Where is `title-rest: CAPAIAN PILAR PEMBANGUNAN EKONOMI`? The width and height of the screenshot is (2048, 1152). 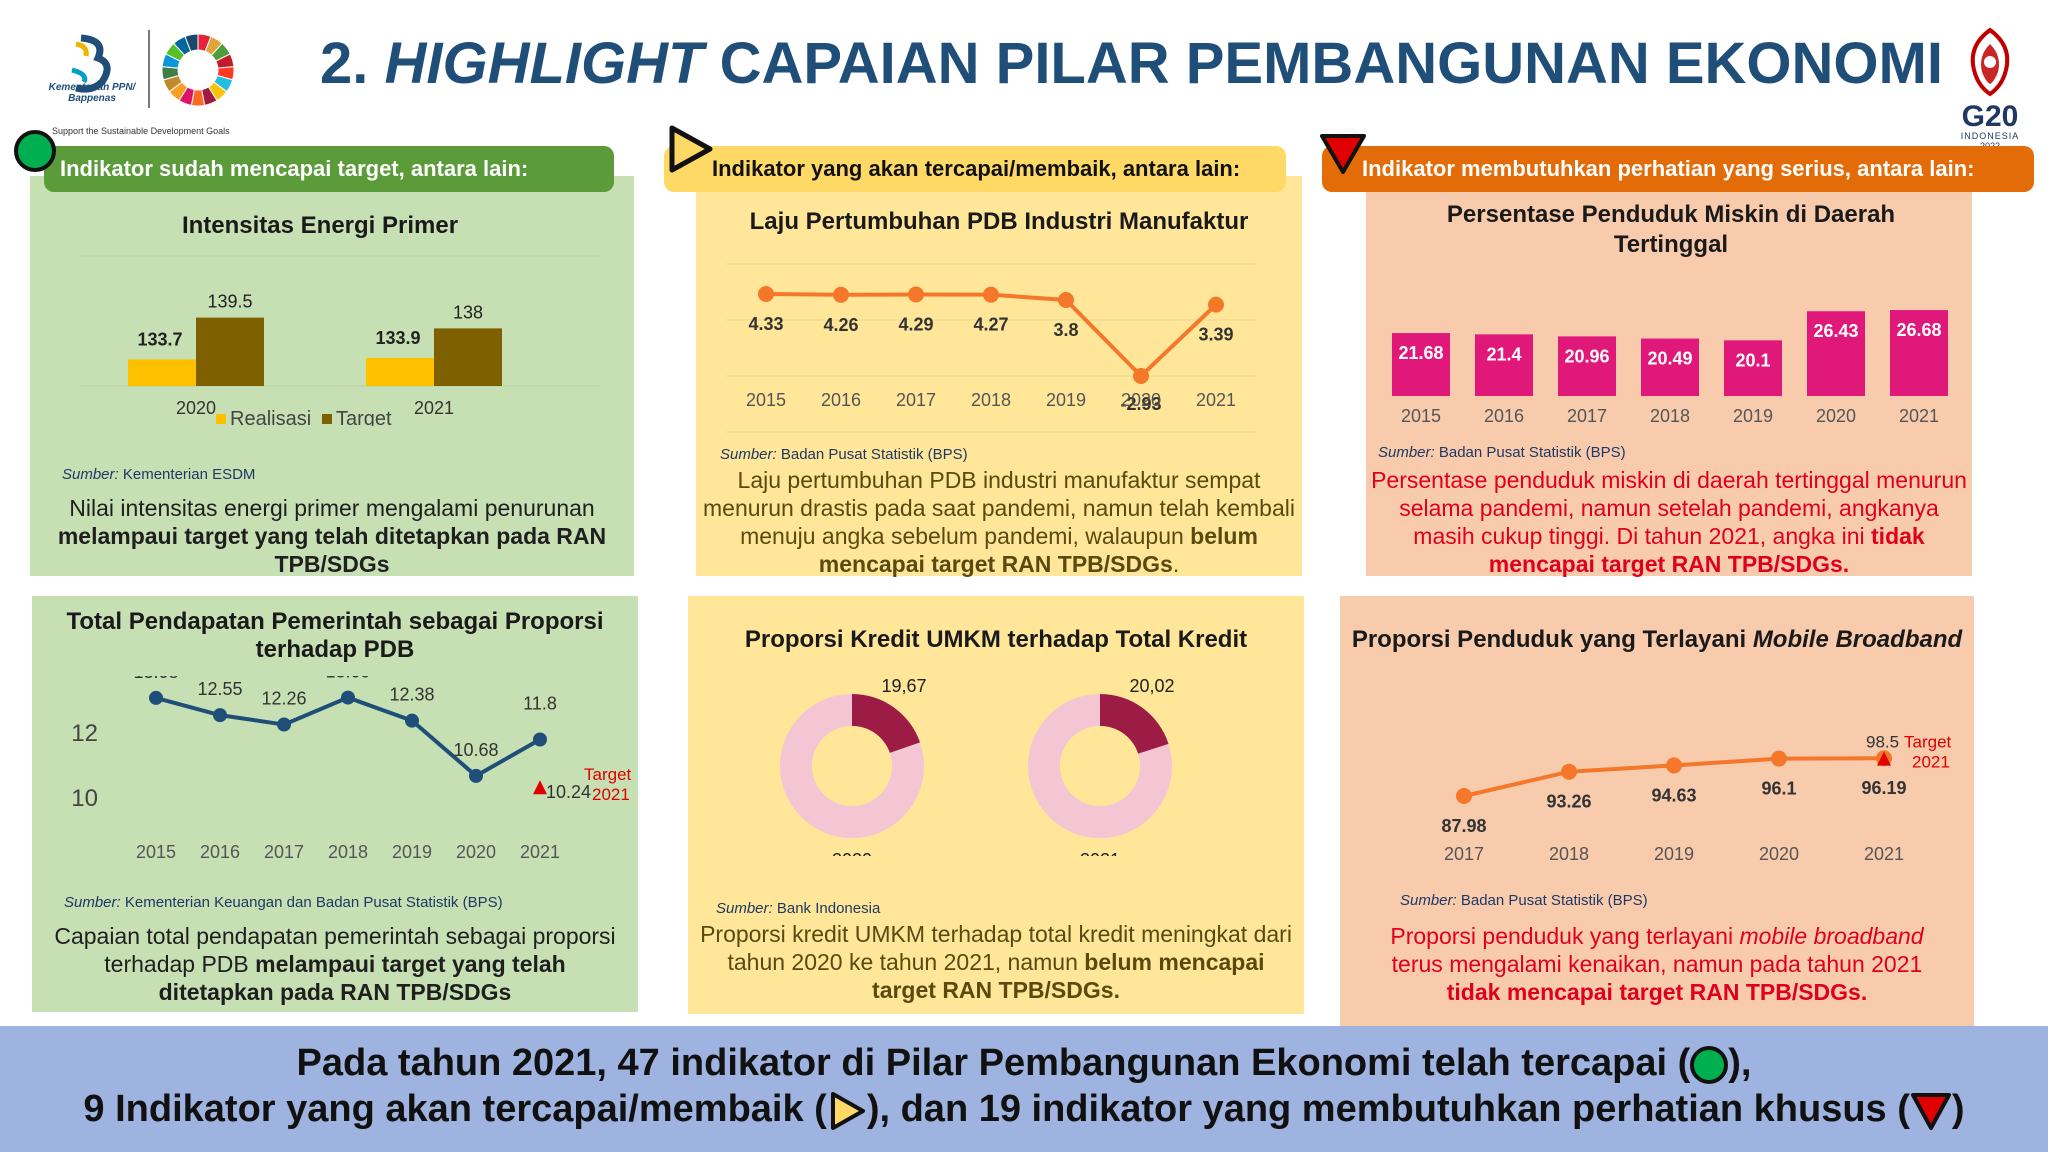 title-rest: CAPAIAN PILAR PEMBANGUNAN EKONOMI is located at coordinates (1323, 63).